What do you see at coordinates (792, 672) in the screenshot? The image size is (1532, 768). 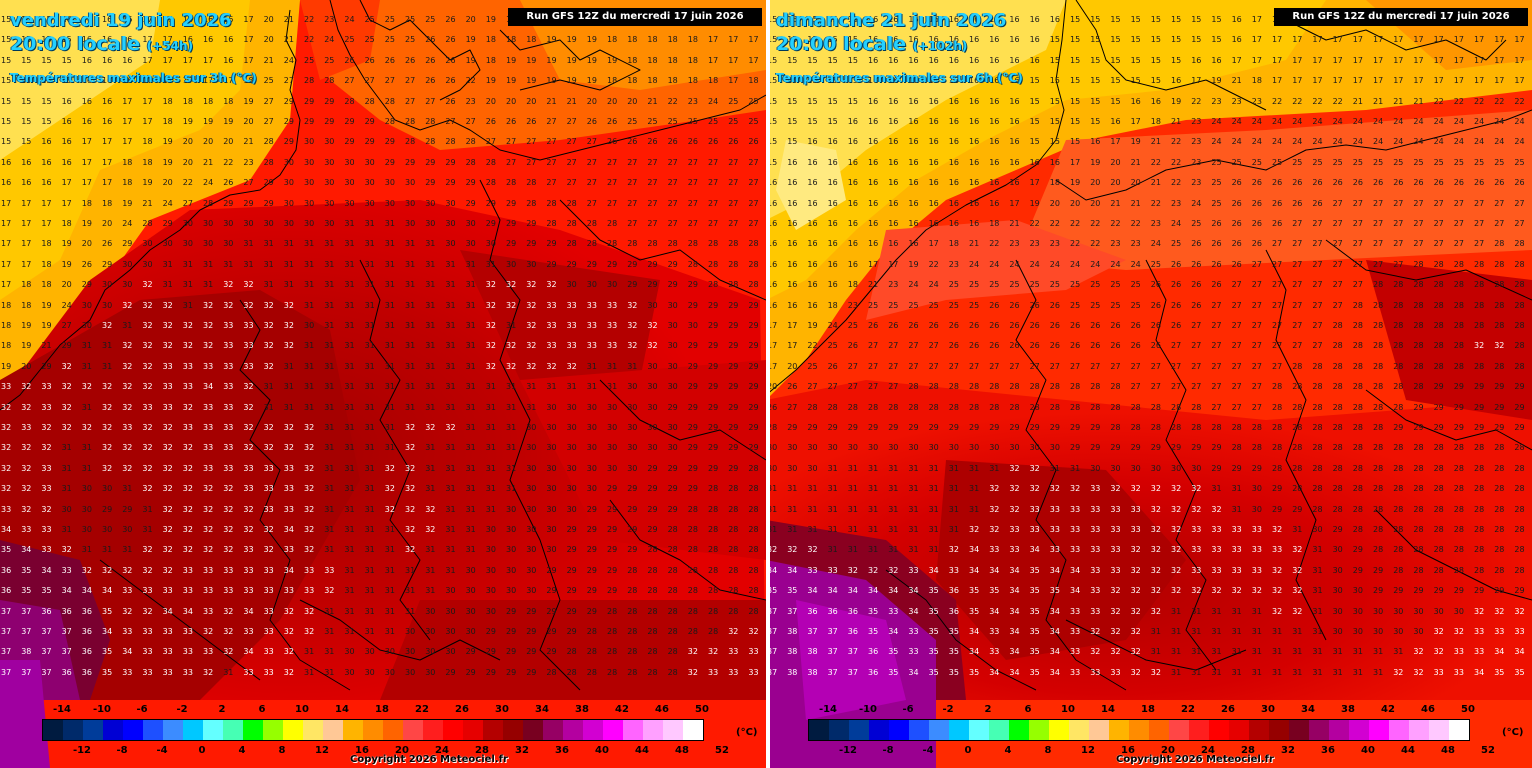 I see `grid-value: 38` at bounding box center [792, 672].